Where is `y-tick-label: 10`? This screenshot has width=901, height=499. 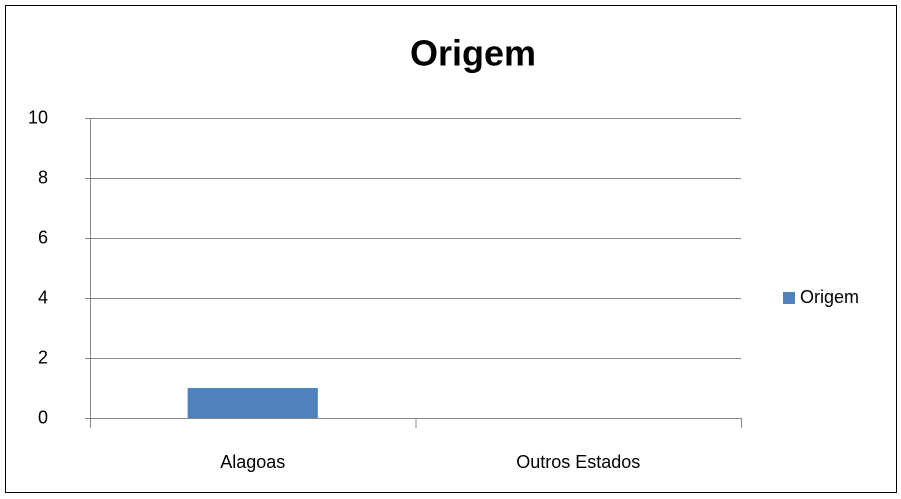 y-tick-label: 10 is located at coordinates (38, 117).